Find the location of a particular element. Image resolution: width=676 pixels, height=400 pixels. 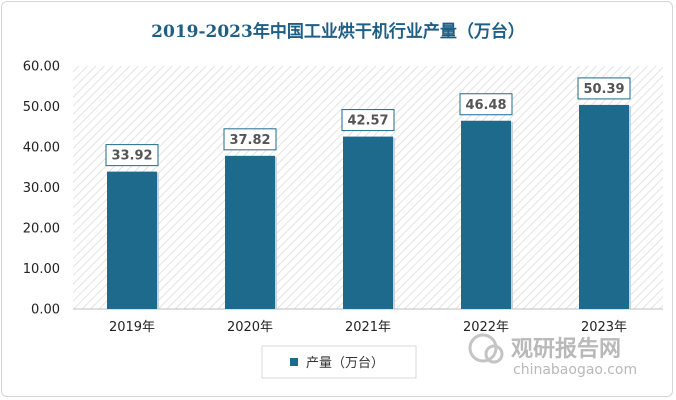

data-label: 50.39 is located at coordinates (603, 89).